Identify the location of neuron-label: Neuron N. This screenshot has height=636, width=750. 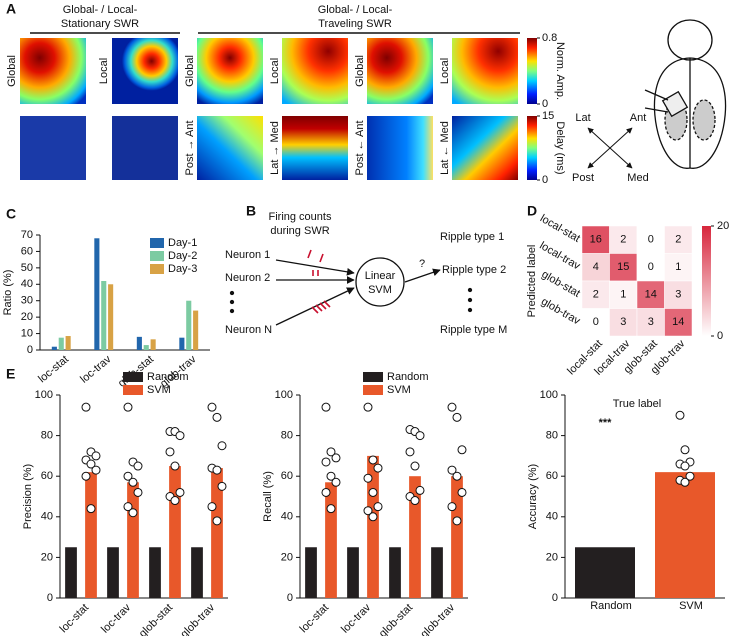
(248, 330).